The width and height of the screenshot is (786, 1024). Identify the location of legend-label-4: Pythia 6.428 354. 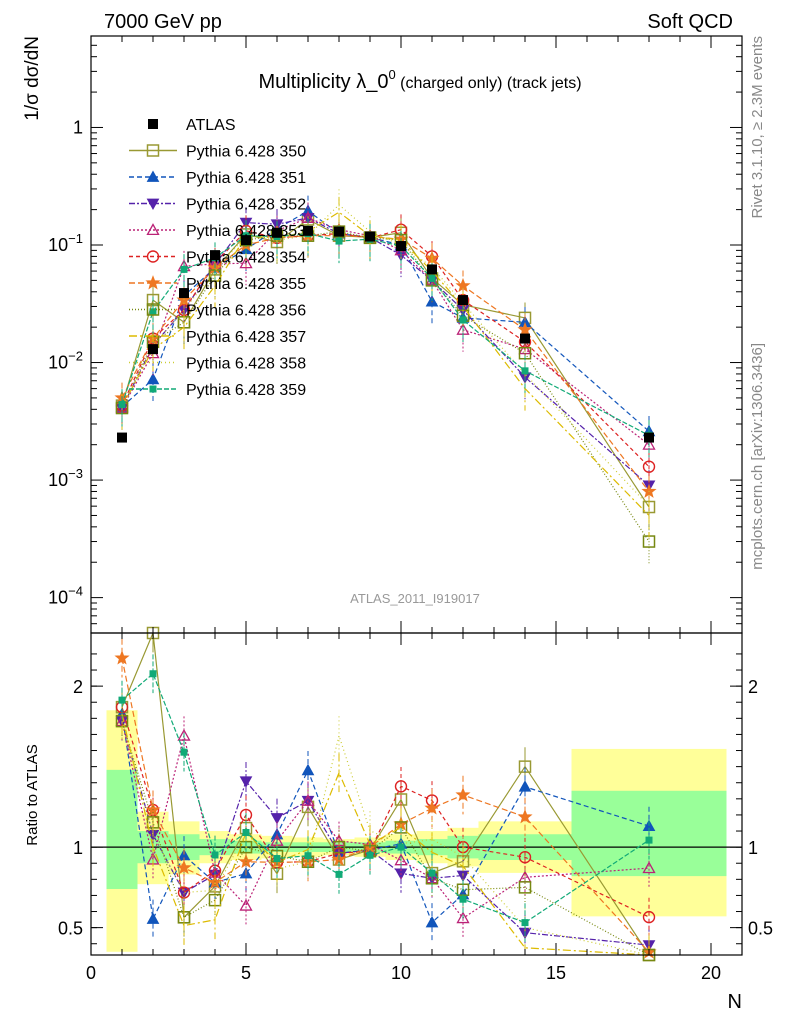
(246, 258).